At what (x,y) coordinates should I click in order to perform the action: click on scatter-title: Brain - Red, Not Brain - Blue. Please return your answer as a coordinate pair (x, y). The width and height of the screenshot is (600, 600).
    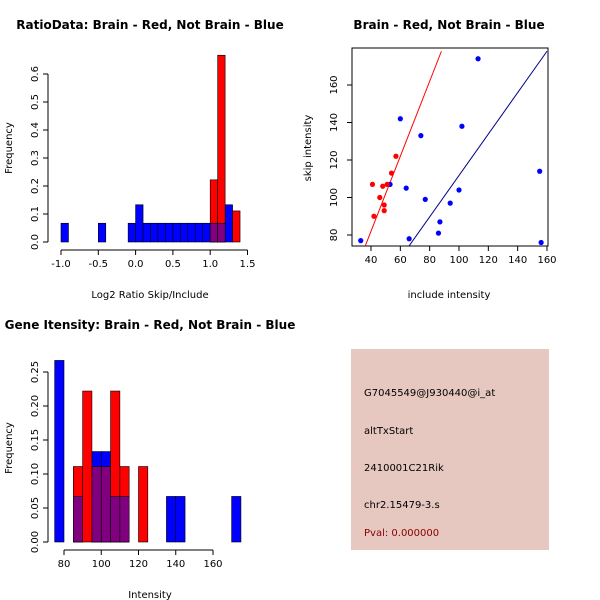
    Looking at the image, I should click on (448, 25).